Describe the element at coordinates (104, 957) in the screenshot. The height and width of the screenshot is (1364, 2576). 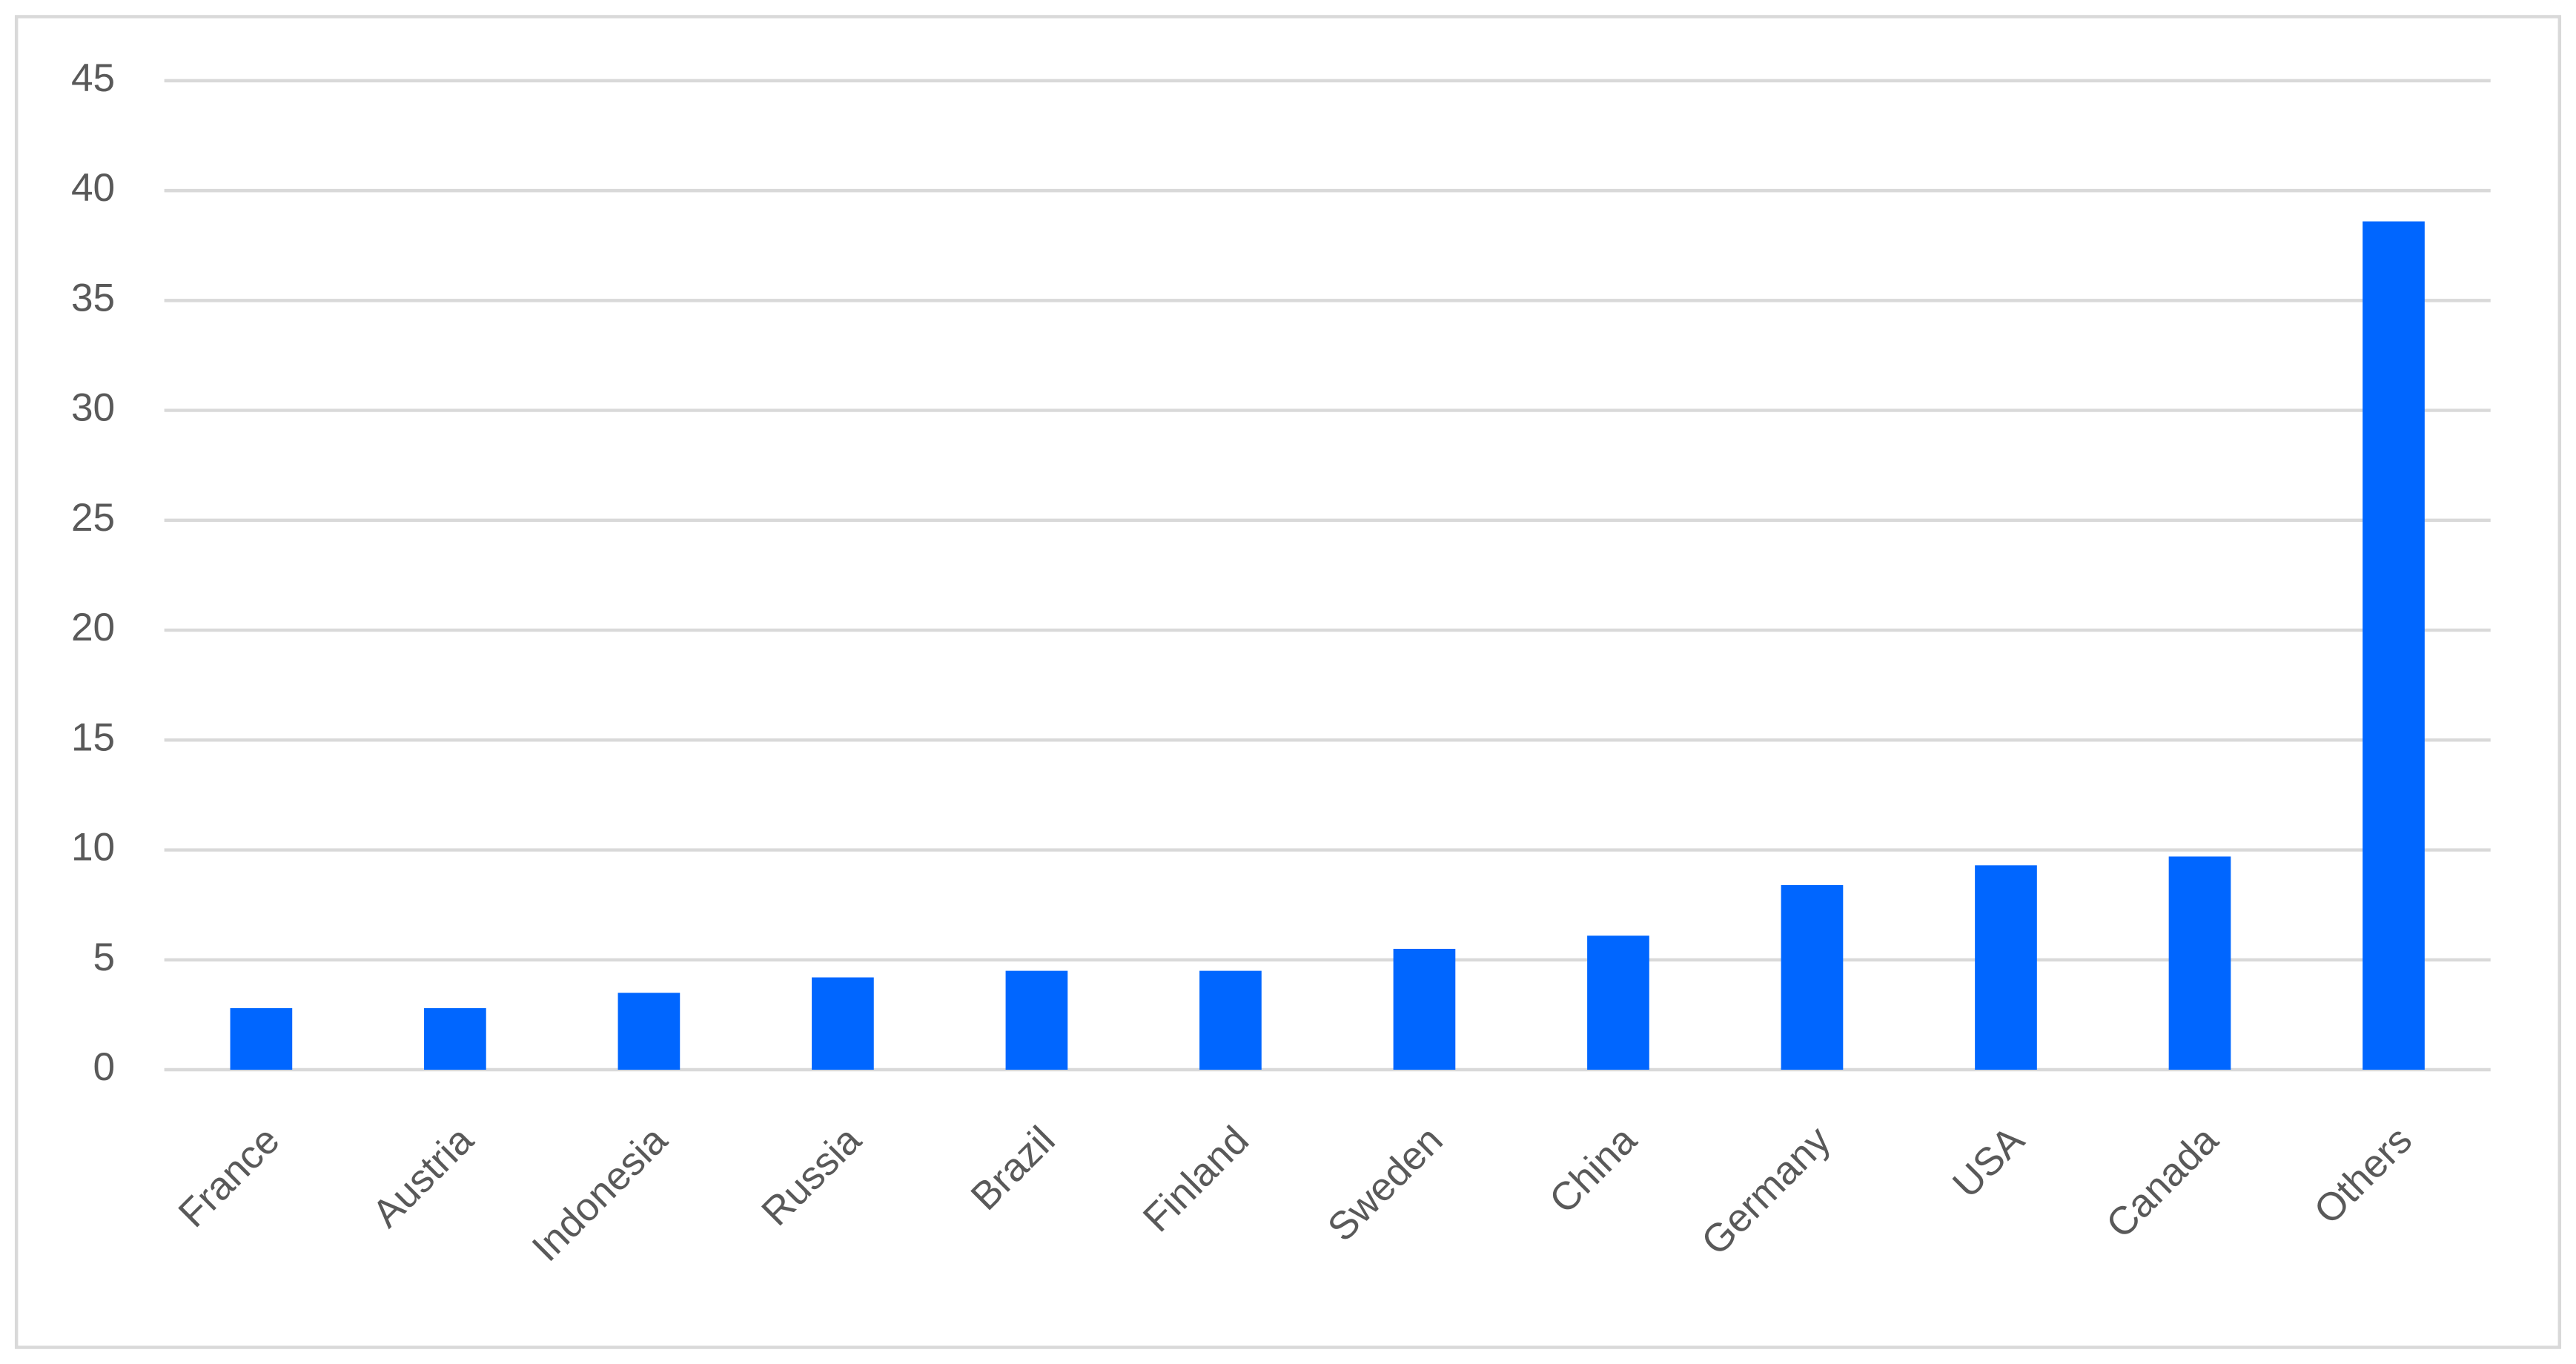
I see `y-tick-label: 5` at that location.